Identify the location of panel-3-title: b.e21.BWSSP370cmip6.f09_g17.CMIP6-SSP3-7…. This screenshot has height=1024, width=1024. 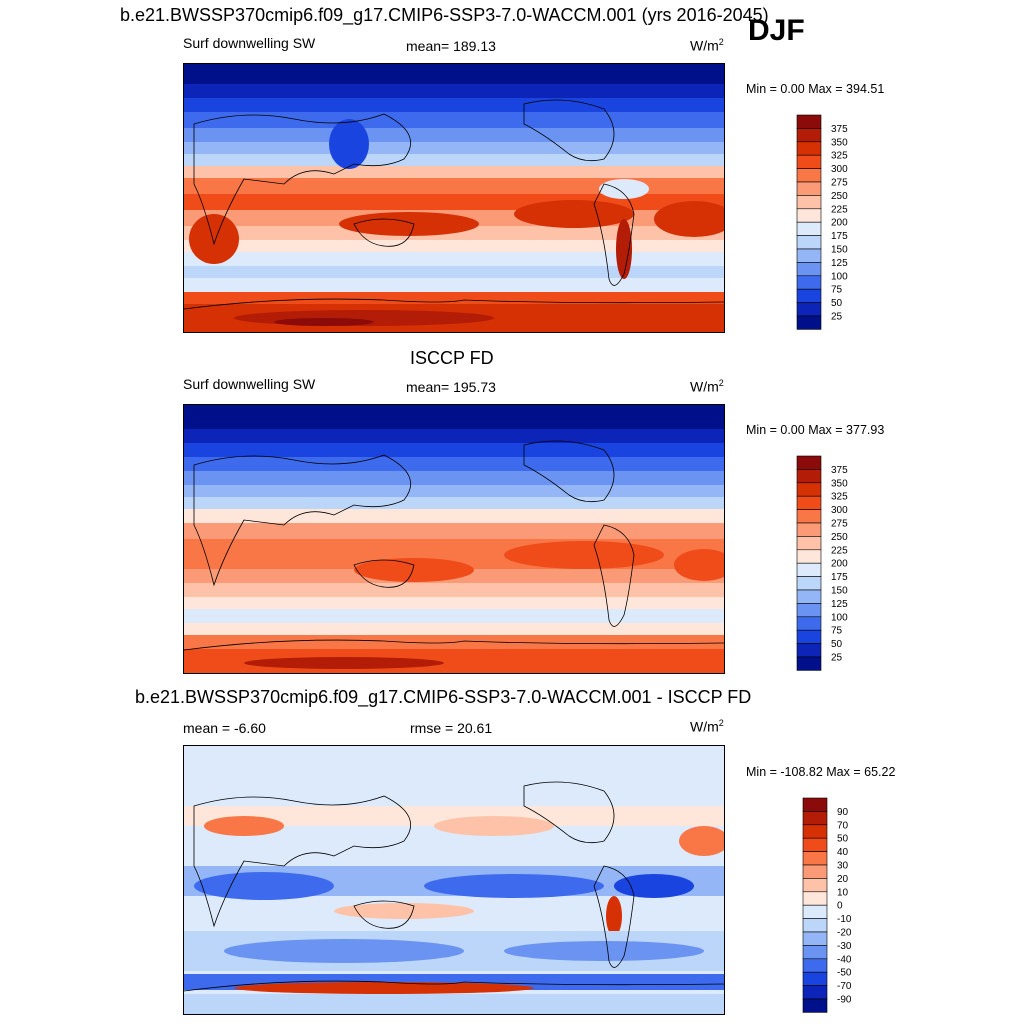
(443, 697).